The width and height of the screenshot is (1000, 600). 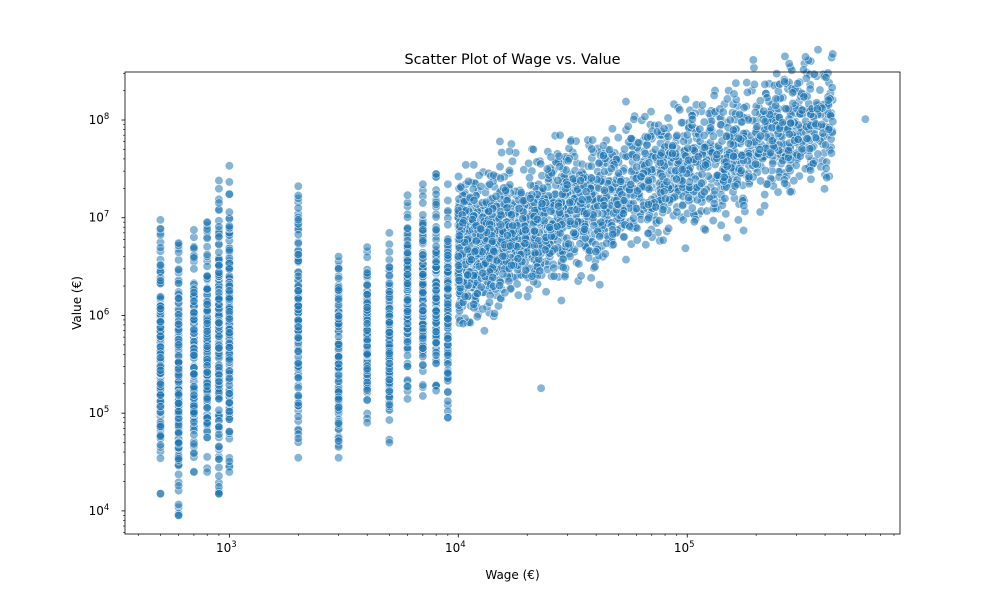 What do you see at coordinates (462, 545) in the screenshot?
I see `x-tick-label-exponent: 4` at bounding box center [462, 545].